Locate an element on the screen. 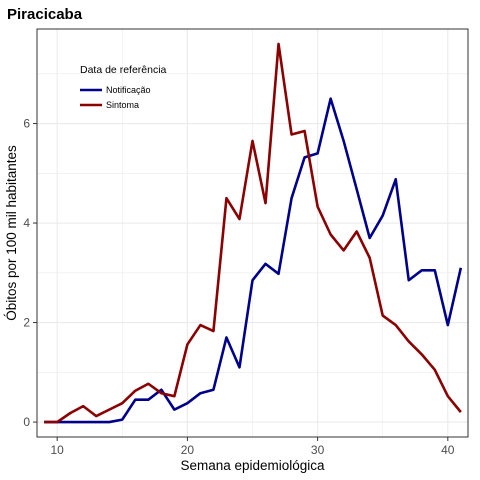 Image resolution: width=480 pixels, height=480 pixels. y-axis-title: Óbitos por 100 mil habitantes is located at coordinates (11, 233).